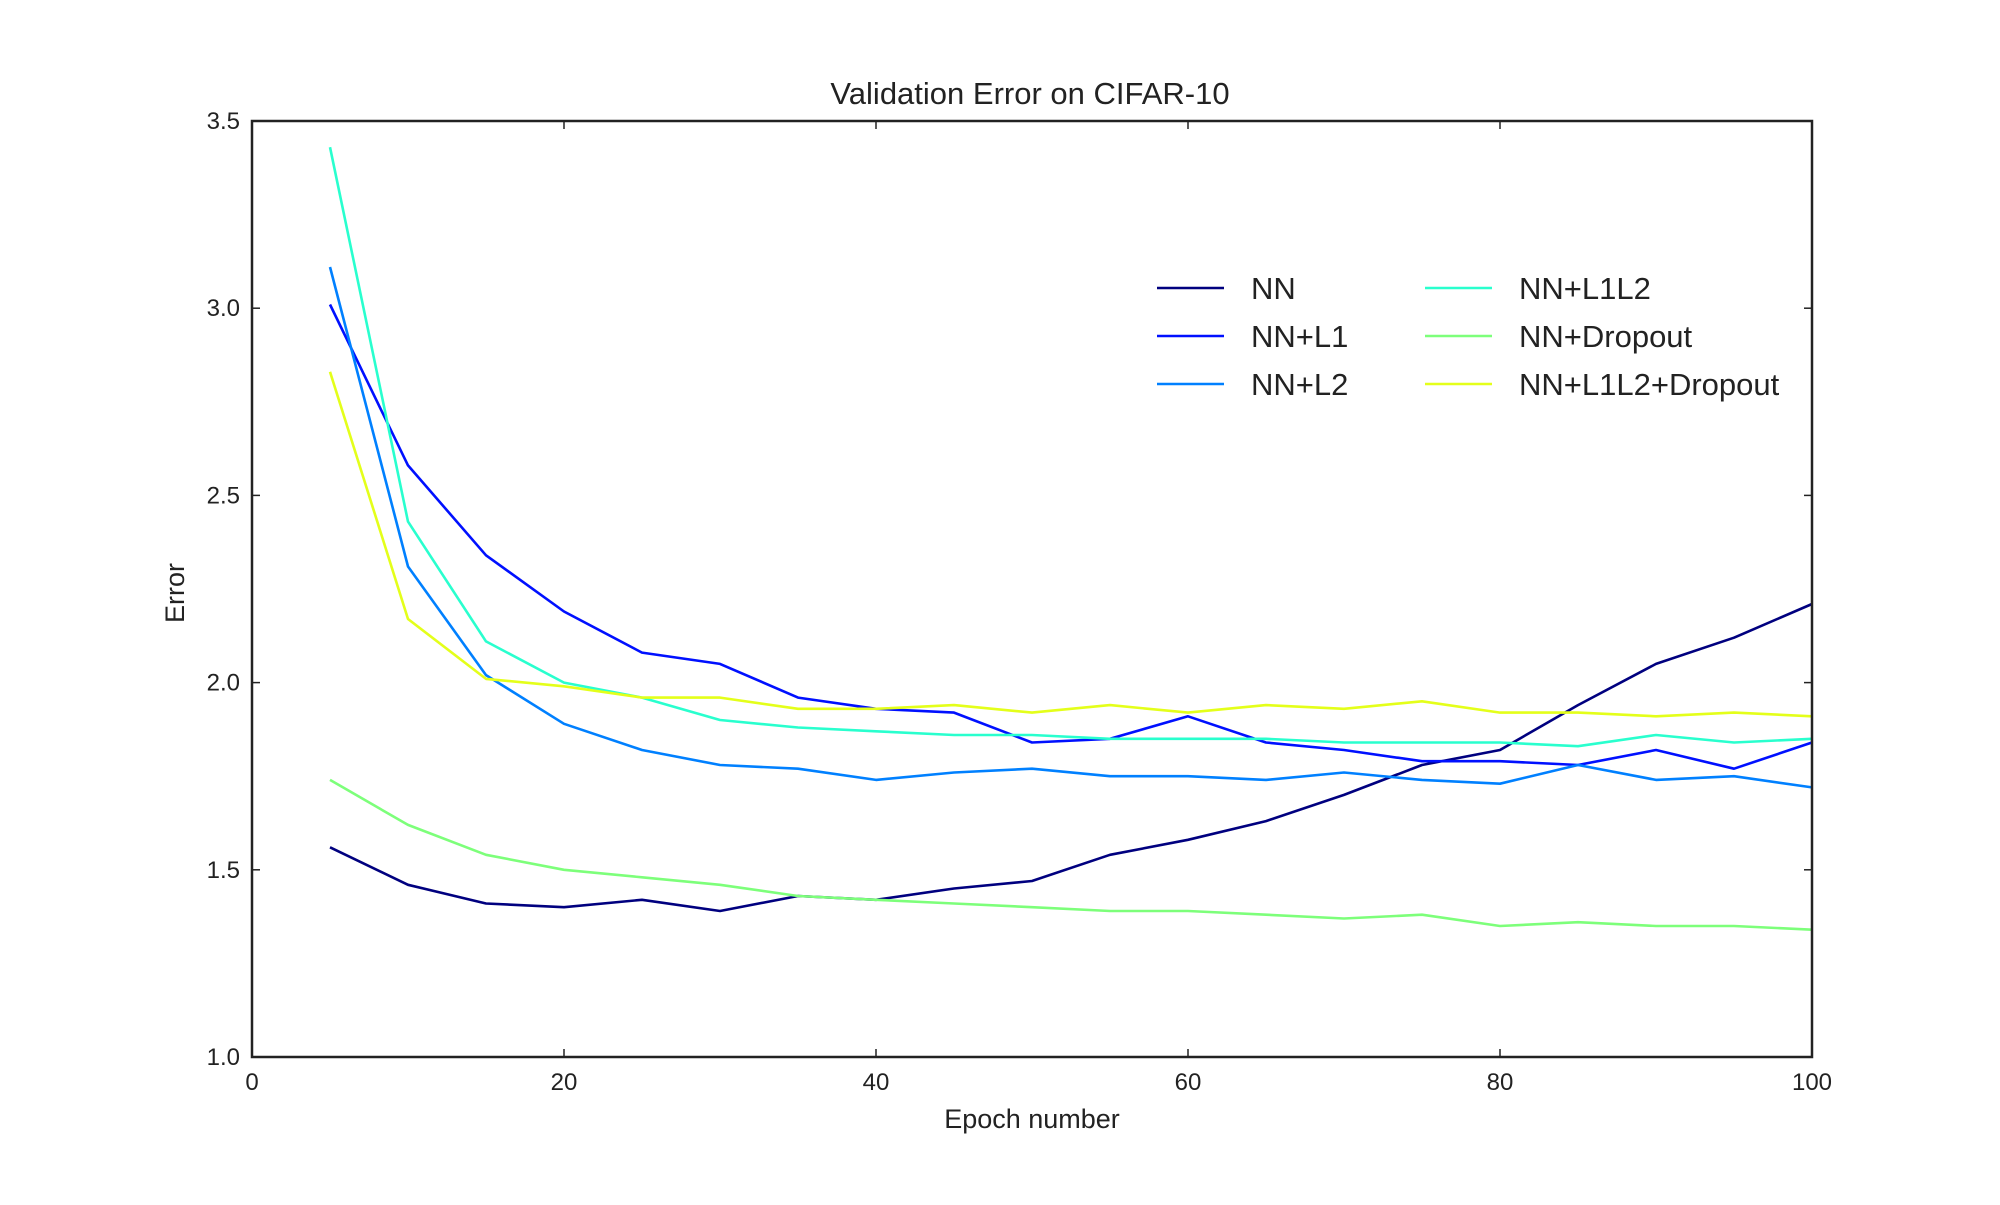  Describe the element at coordinates (175, 593) in the screenshot. I see `y-axis-label: Error` at that location.